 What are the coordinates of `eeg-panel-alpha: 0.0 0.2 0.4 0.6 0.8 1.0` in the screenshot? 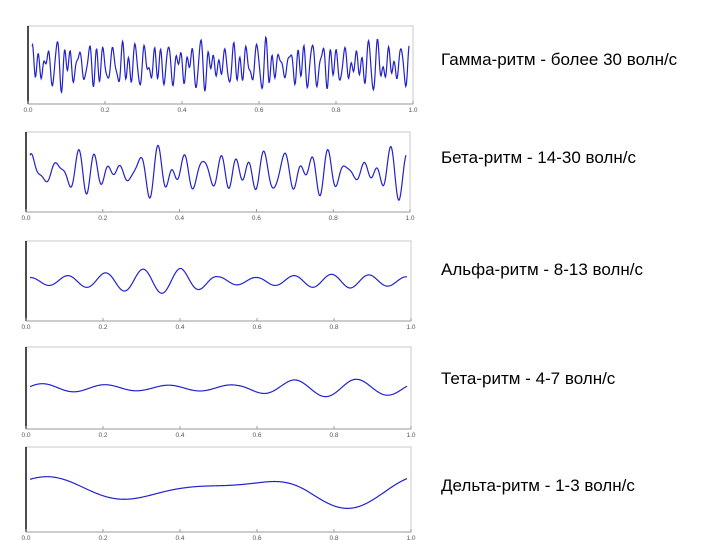 It's located at (218, 285).